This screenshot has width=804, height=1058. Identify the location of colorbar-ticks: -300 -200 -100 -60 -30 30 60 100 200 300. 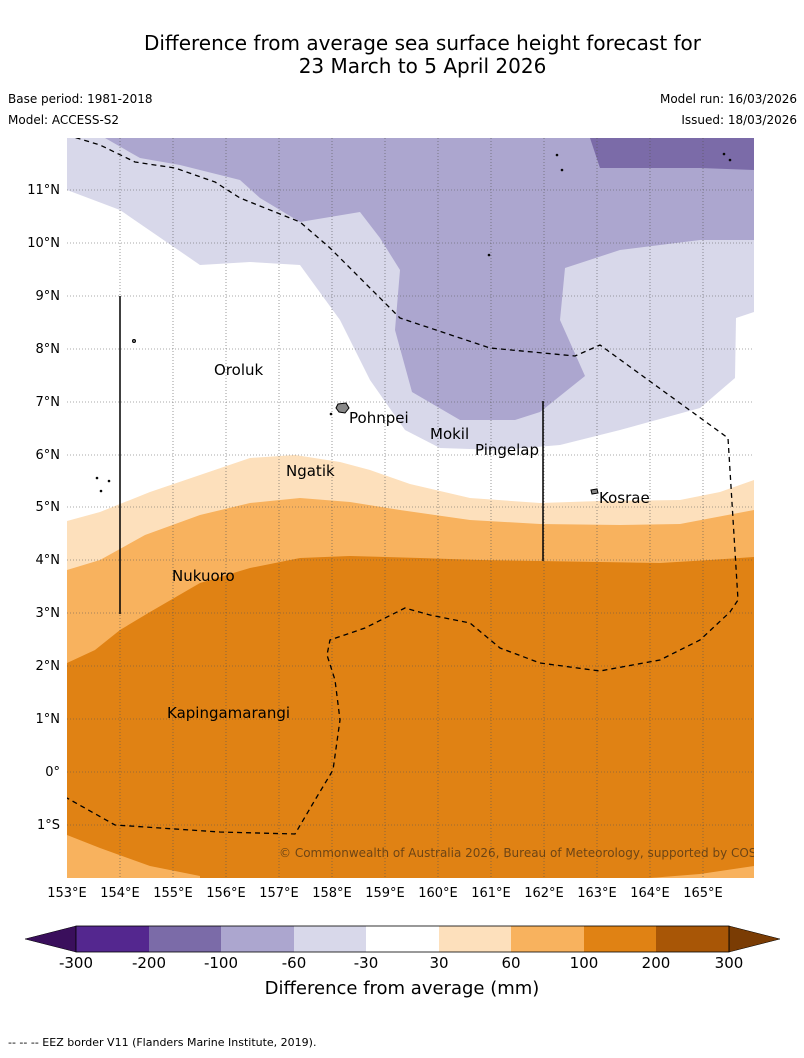
(401, 963).